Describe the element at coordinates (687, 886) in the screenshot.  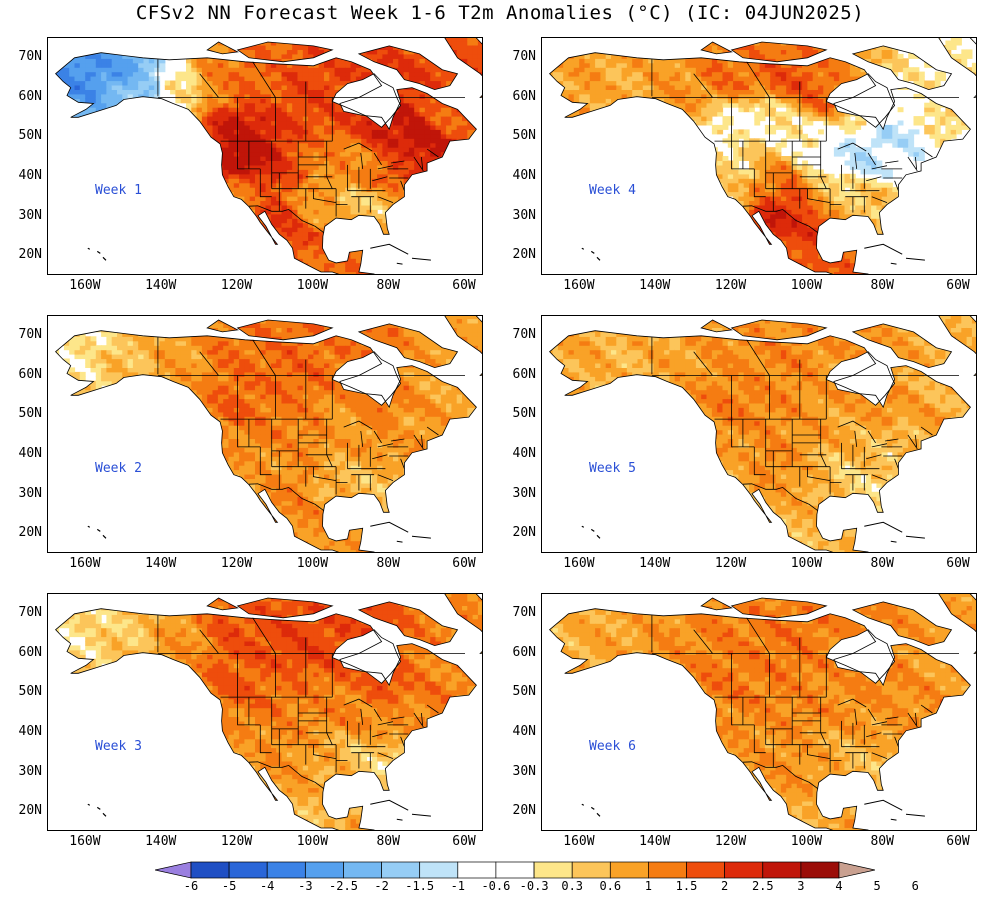
I see `colorbar-tick-label: 1.5` at that location.